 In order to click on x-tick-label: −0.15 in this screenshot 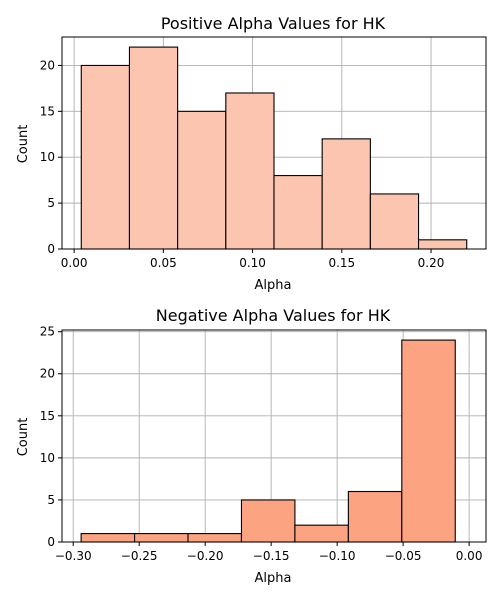, I will do `click(271, 556)`.